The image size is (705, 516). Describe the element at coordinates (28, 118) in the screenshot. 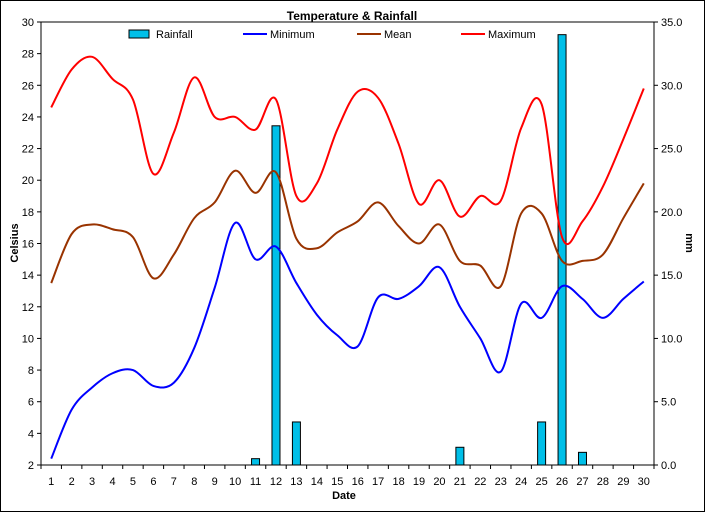

I see `y-left-tick-label: 24` at that location.